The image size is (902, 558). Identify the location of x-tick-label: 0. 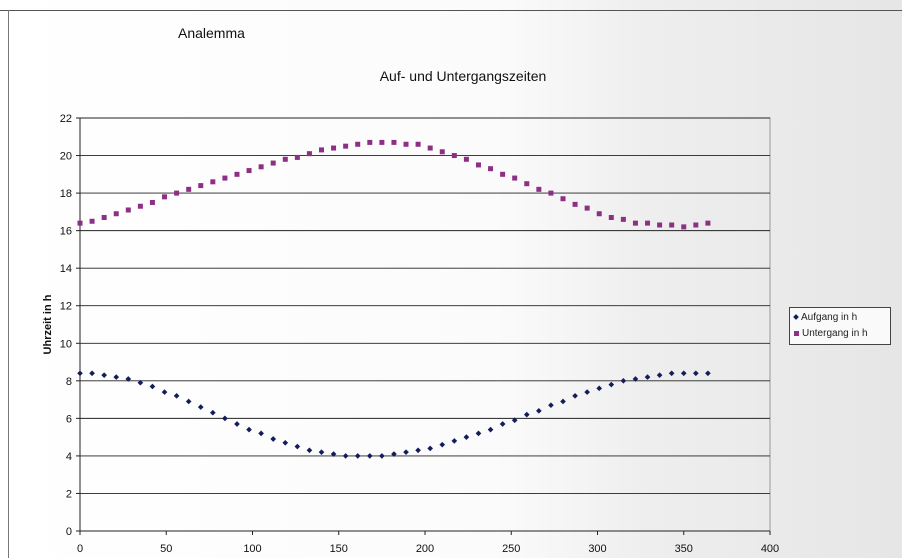
(80, 549).